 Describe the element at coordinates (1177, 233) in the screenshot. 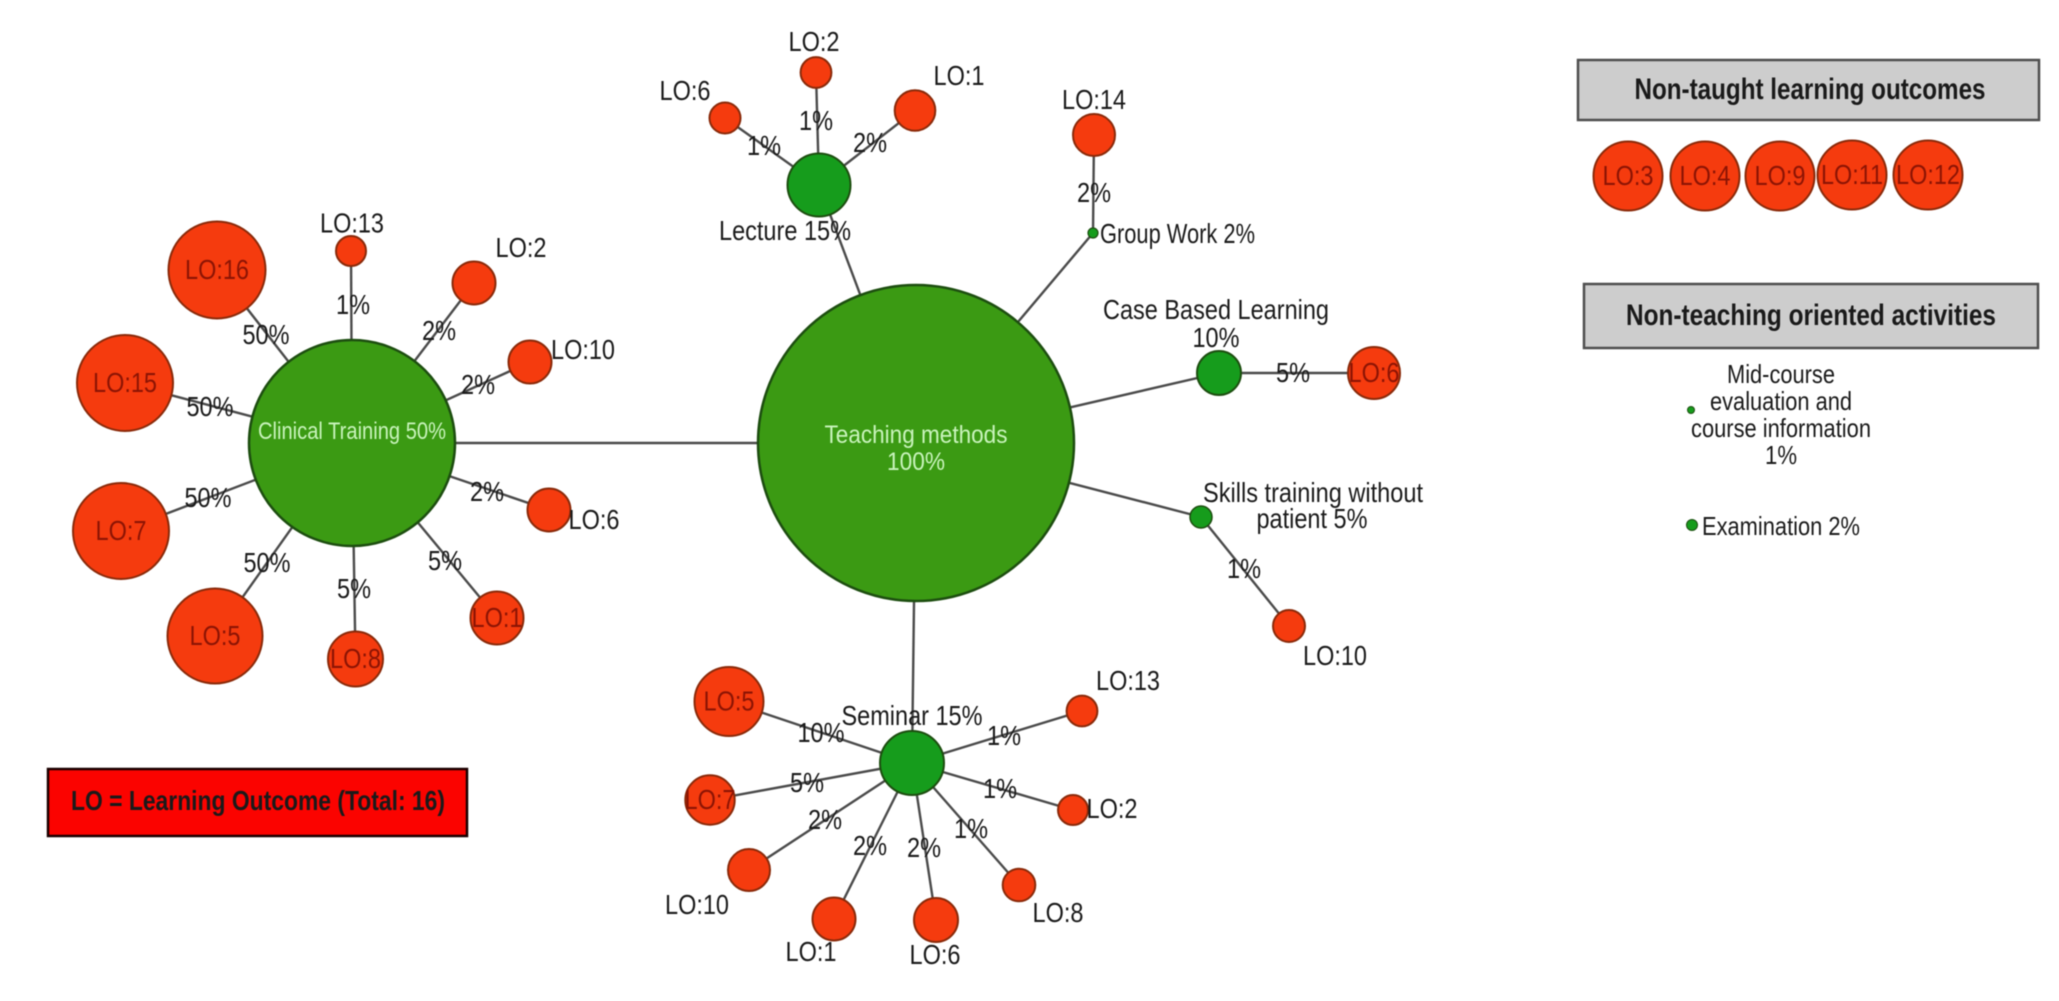

I see `svg-text: Group Work 2%` at that location.